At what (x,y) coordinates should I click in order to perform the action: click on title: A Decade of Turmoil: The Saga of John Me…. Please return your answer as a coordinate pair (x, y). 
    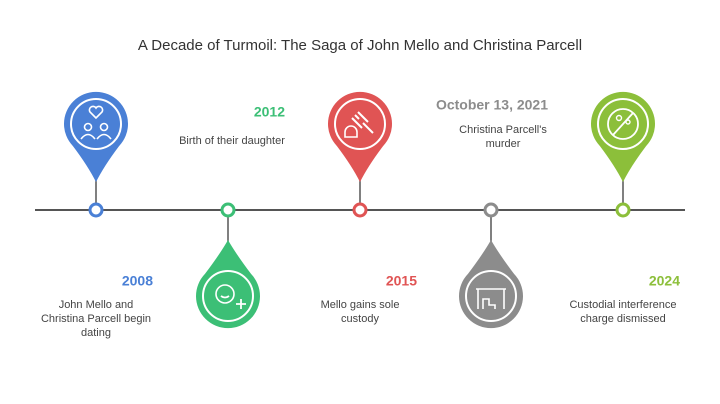
    Looking at the image, I should click on (360, 45).